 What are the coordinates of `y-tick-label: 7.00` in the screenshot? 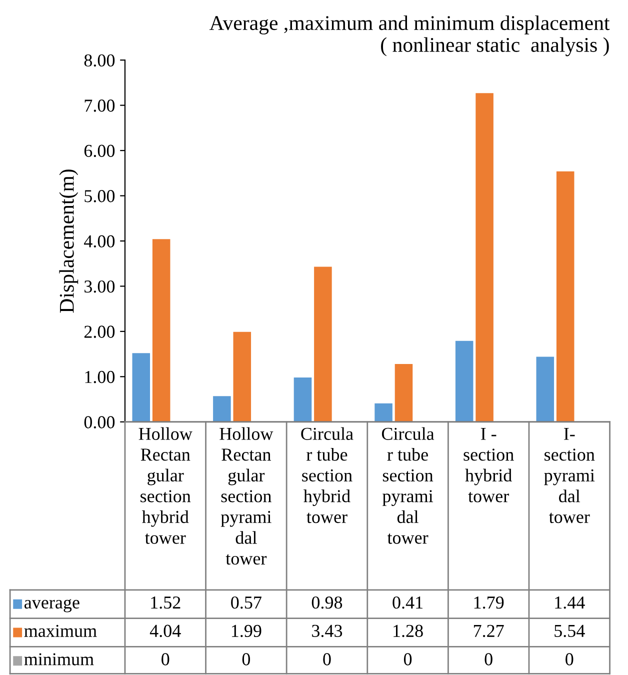 It's located at (99, 106).